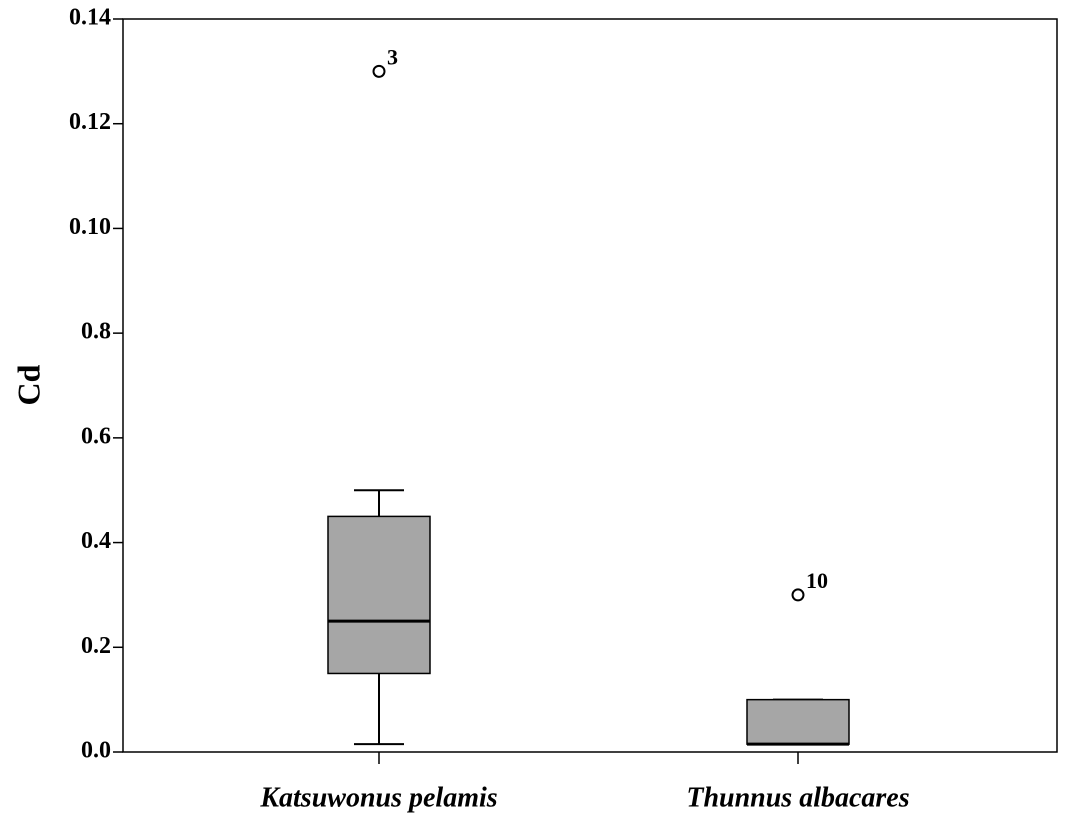  Describe the element at coordinates (817, 580) in the screenshot. I see `outlier-label: 10` at that location.